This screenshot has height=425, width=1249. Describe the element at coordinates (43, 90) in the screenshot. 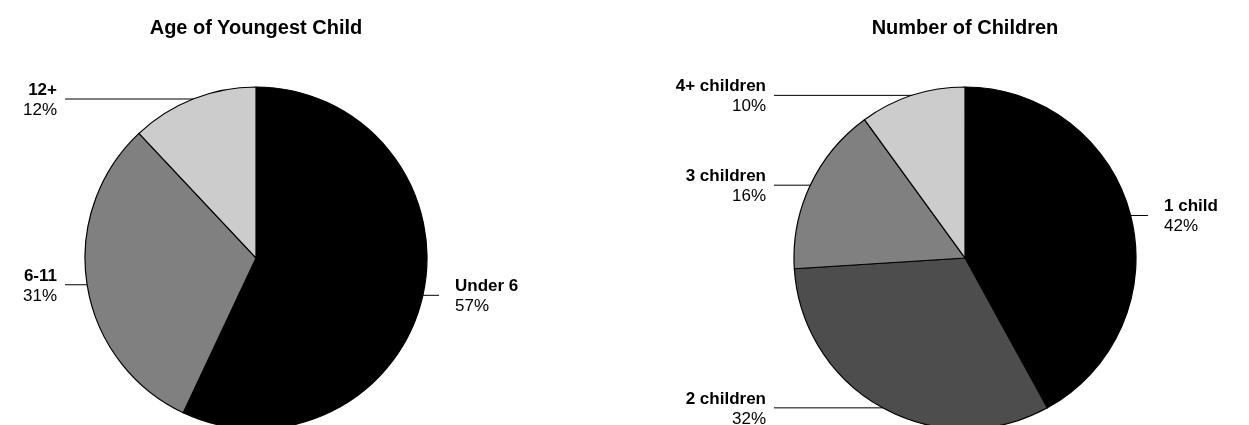

I see `slice-label: 12+` at that location.